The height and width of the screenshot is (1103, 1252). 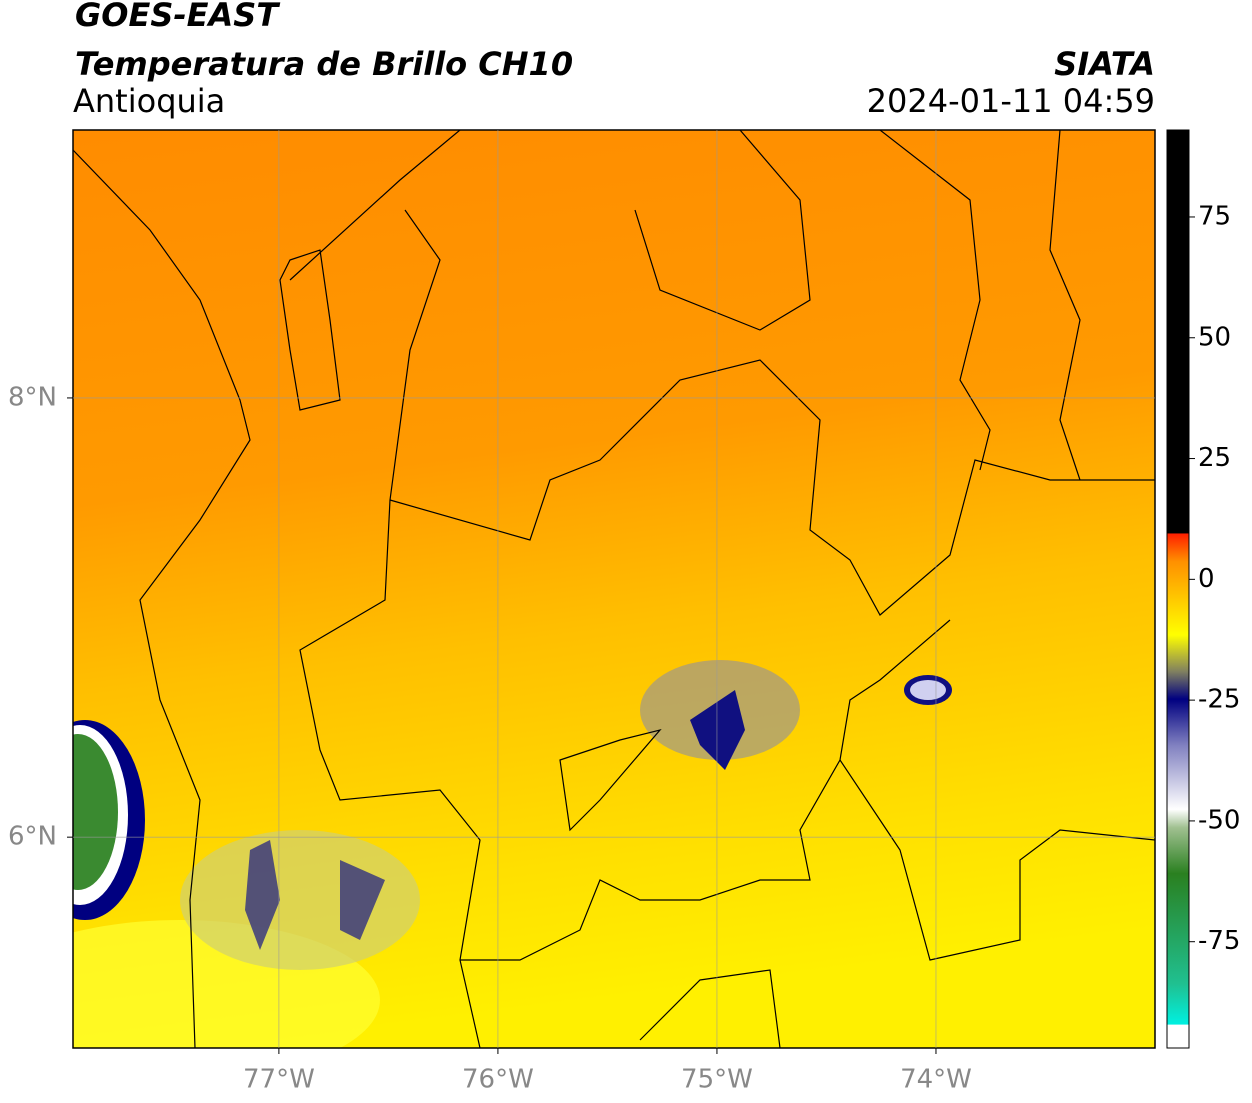 I want to click on title: GOES-EAST, so click(x=177, y=17).